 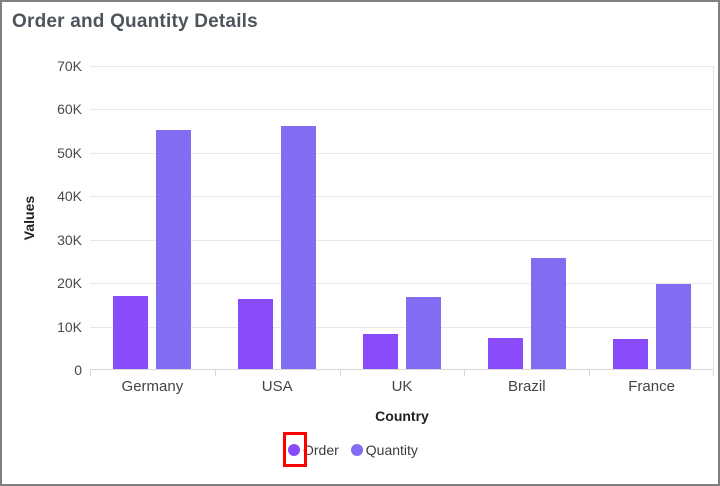 I want to click on y-axis-tick-label: 50K, so click(x=69, y=152).